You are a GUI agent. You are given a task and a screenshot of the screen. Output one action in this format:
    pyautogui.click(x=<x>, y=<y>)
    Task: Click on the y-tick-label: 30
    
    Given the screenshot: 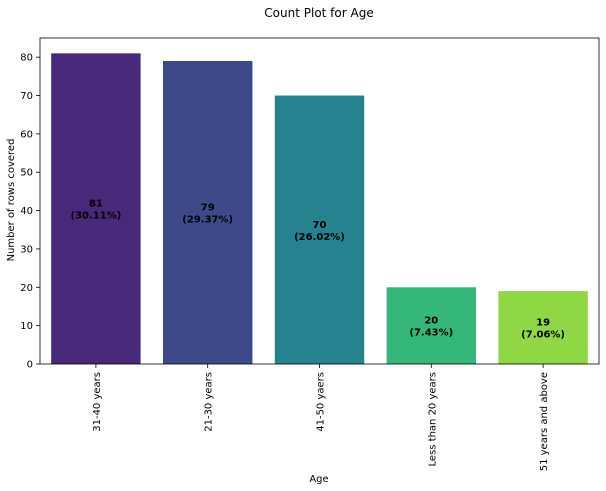 What is the action you would take?
    pyautogui.click(x=26, y=249)
    